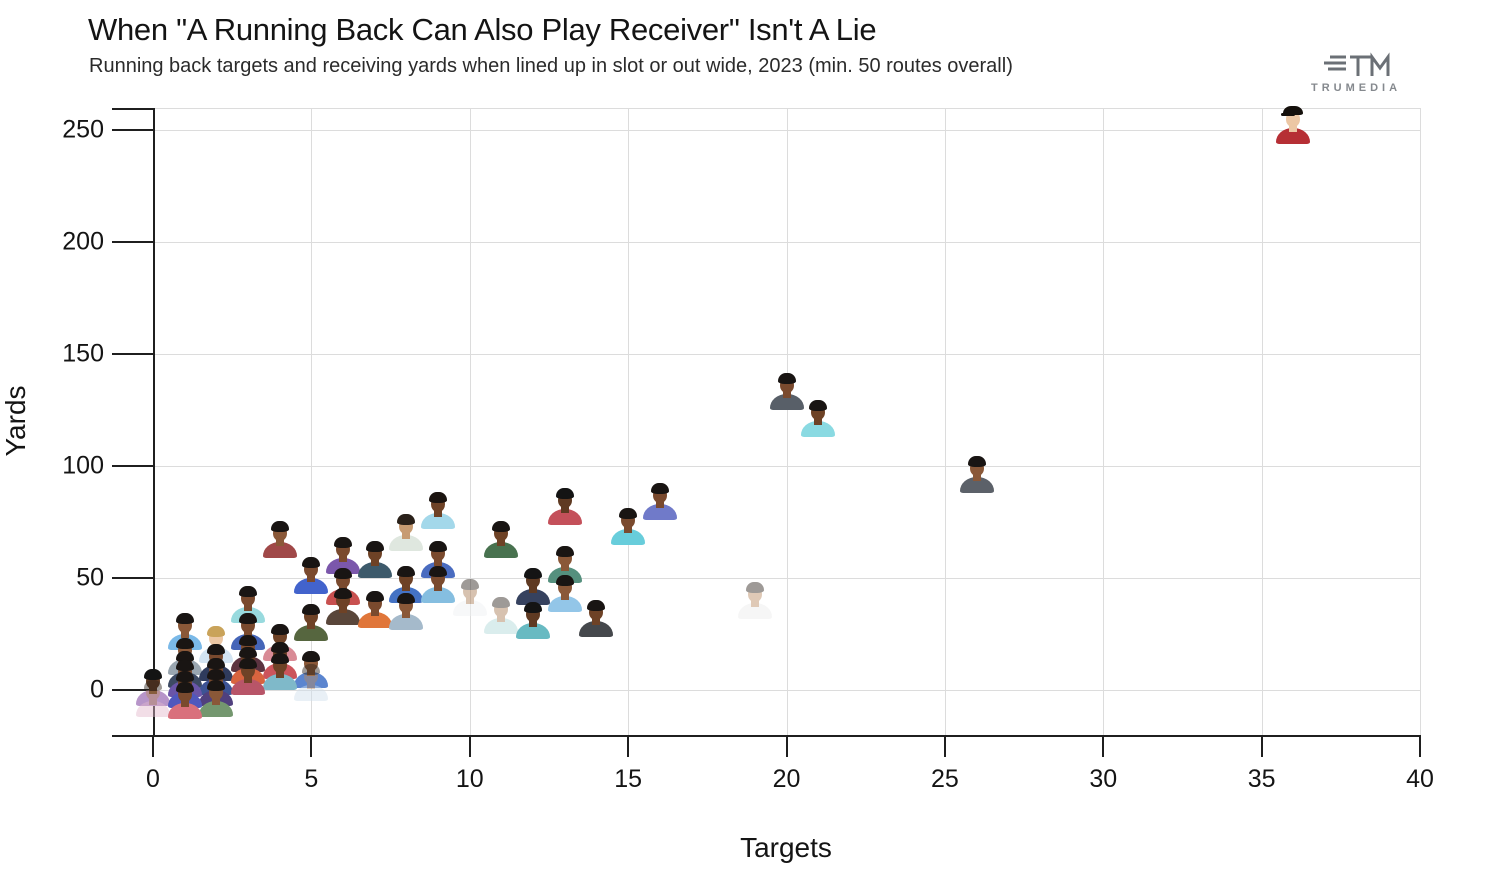  What do you see at coordinates (97, 689) in the screenshot?
I see `y-tick-label: 0` at bounding box center [97, 689].